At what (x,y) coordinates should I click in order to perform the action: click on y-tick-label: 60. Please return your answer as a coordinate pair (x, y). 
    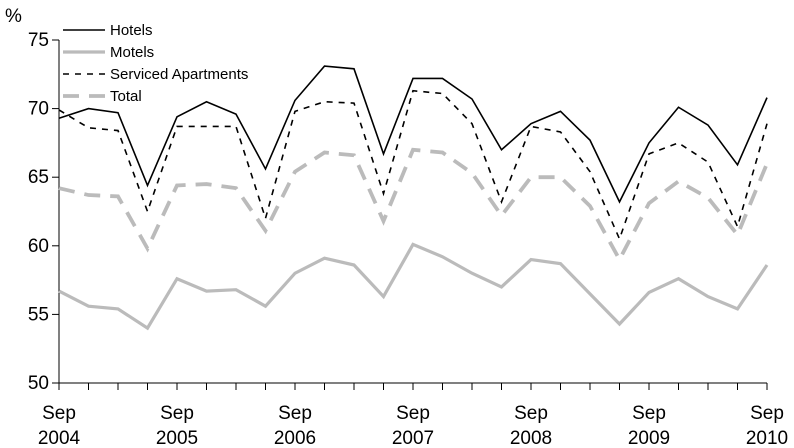
    Looking at the image, I should click on (38, 246).